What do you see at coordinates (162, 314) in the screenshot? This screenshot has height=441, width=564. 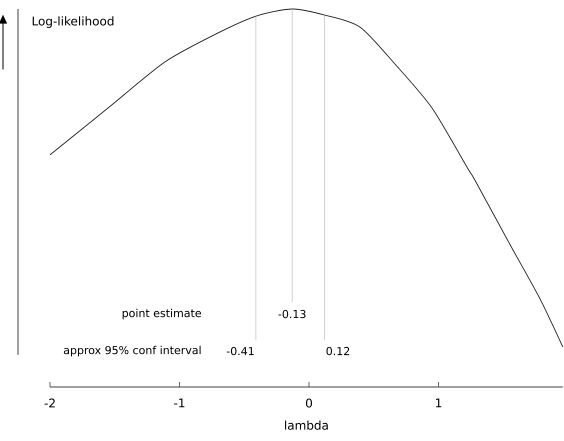 I see `annotation: point estimate` at bounding box center [162, 314].